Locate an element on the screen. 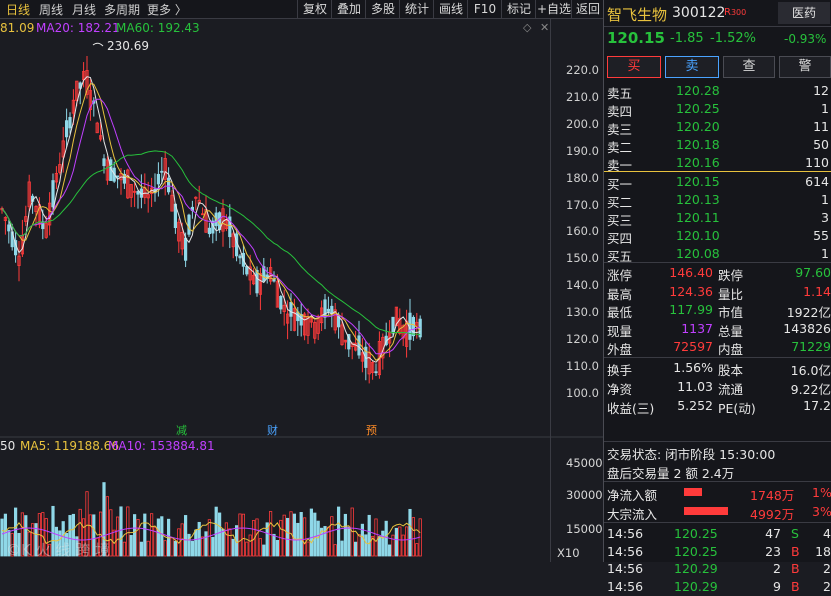 The width and height of the screenshot is (831, 596). stats-row: 最低 117.99 市值 1922亿 is located at coordinates (717, 310).